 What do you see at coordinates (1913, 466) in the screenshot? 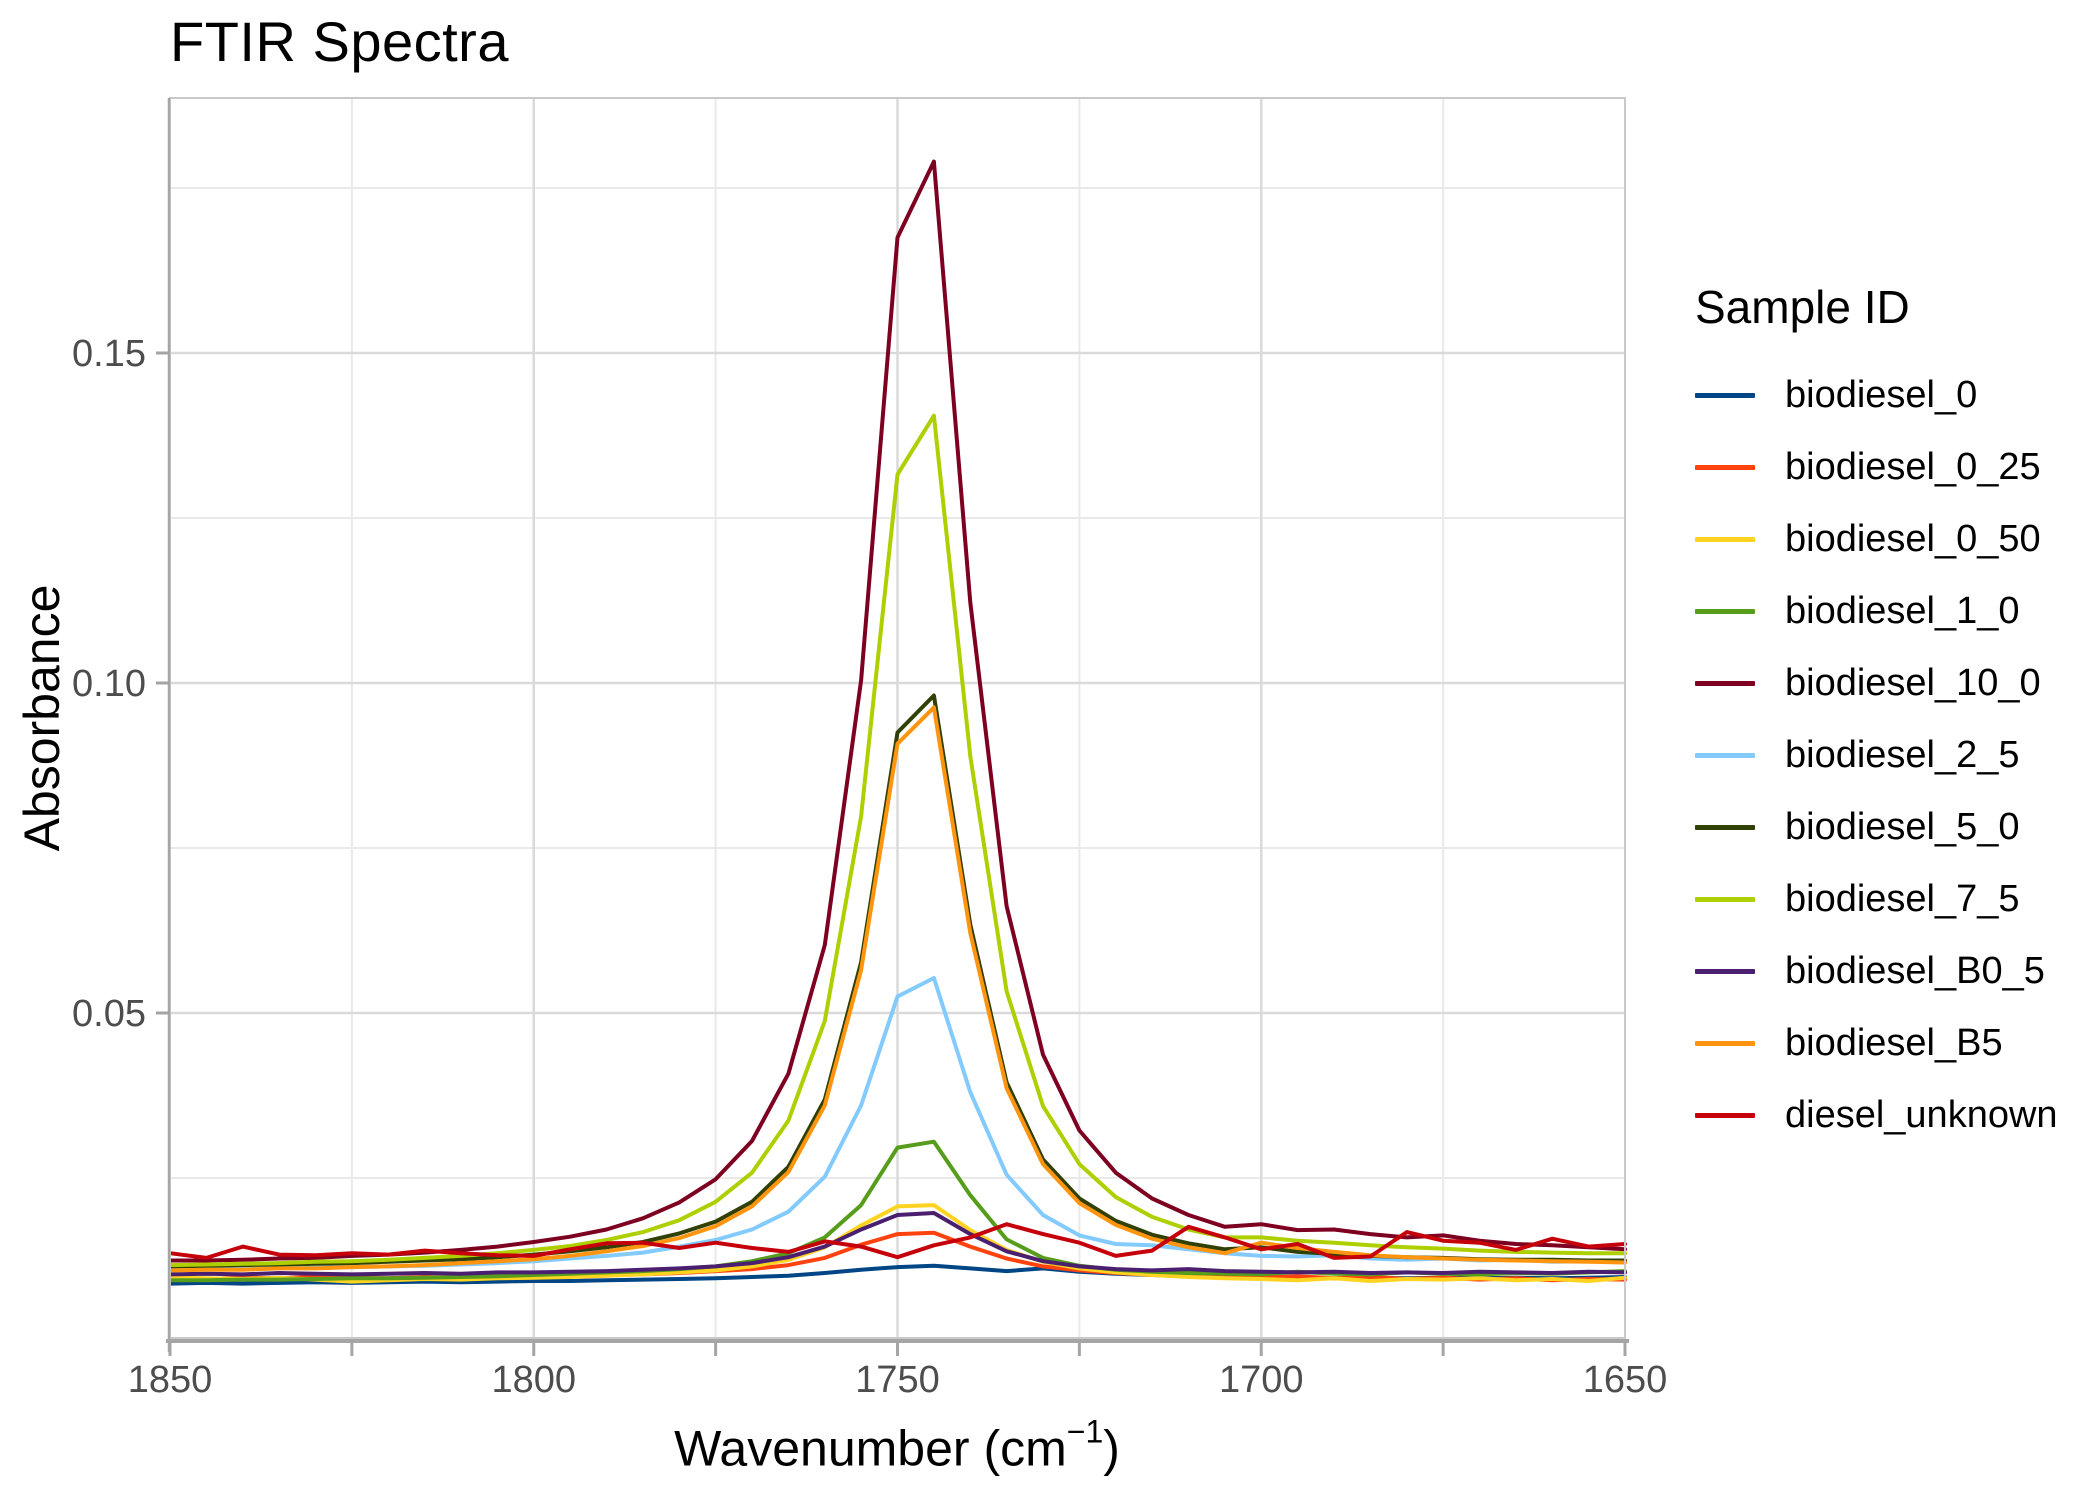
I see `legend-item-label: biodiesel_0_25` at bounding box center [1913, 466].